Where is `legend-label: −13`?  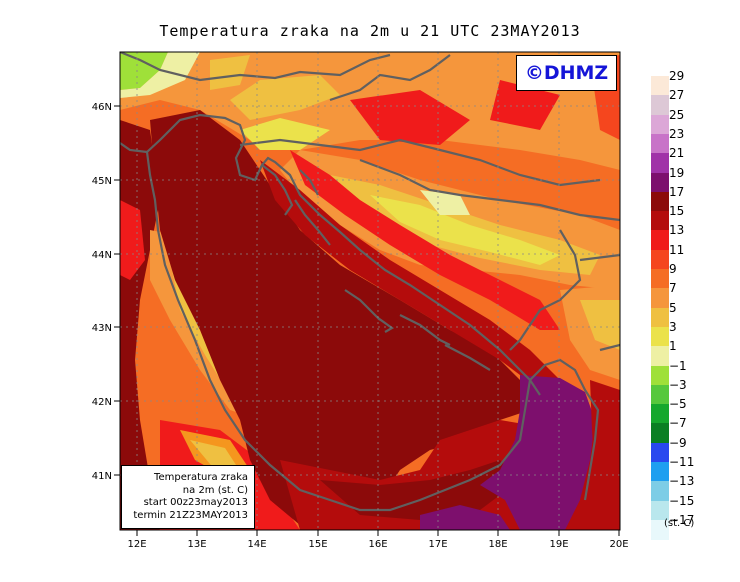
legend-label: −13 is located at coordinates (682, 481).